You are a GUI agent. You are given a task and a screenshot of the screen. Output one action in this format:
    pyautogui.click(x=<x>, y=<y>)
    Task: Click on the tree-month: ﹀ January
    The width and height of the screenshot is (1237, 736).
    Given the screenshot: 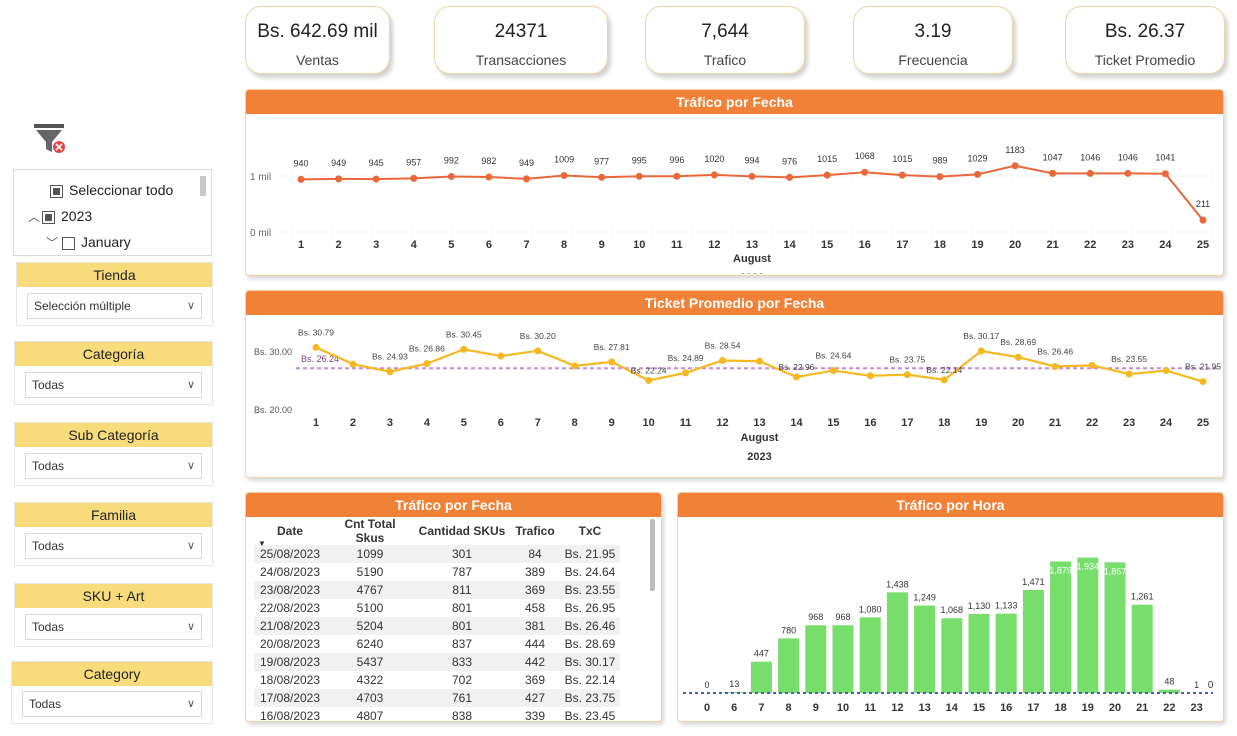 What is the action you would take?
    pyautogui.click(x=88, y=242)
    